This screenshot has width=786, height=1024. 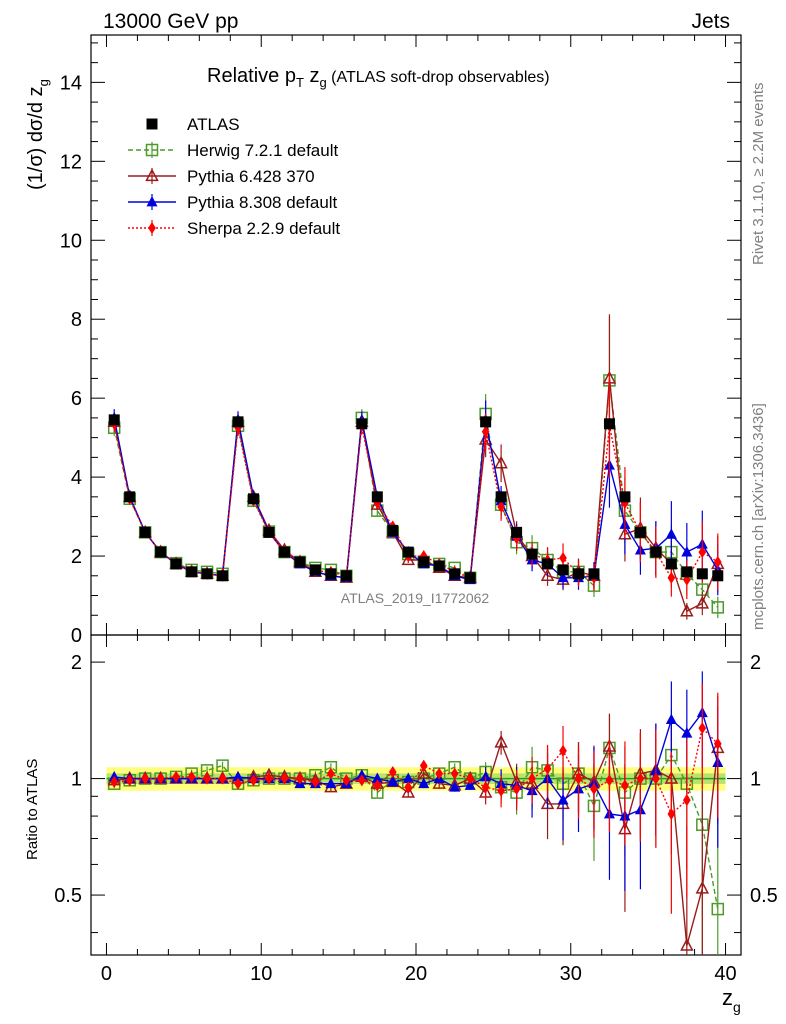 What do you see at coordinates (710, 21) in the screenshot?
I see `header-right: Jets` at bounding box center [710, 21].